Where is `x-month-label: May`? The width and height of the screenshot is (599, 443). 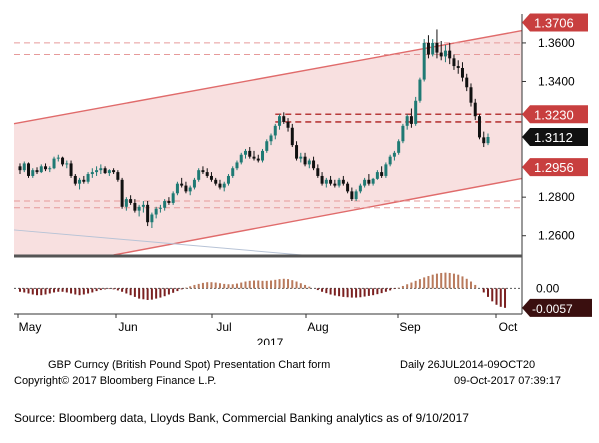
x-month-label: May is located at coordinates (30, 327).